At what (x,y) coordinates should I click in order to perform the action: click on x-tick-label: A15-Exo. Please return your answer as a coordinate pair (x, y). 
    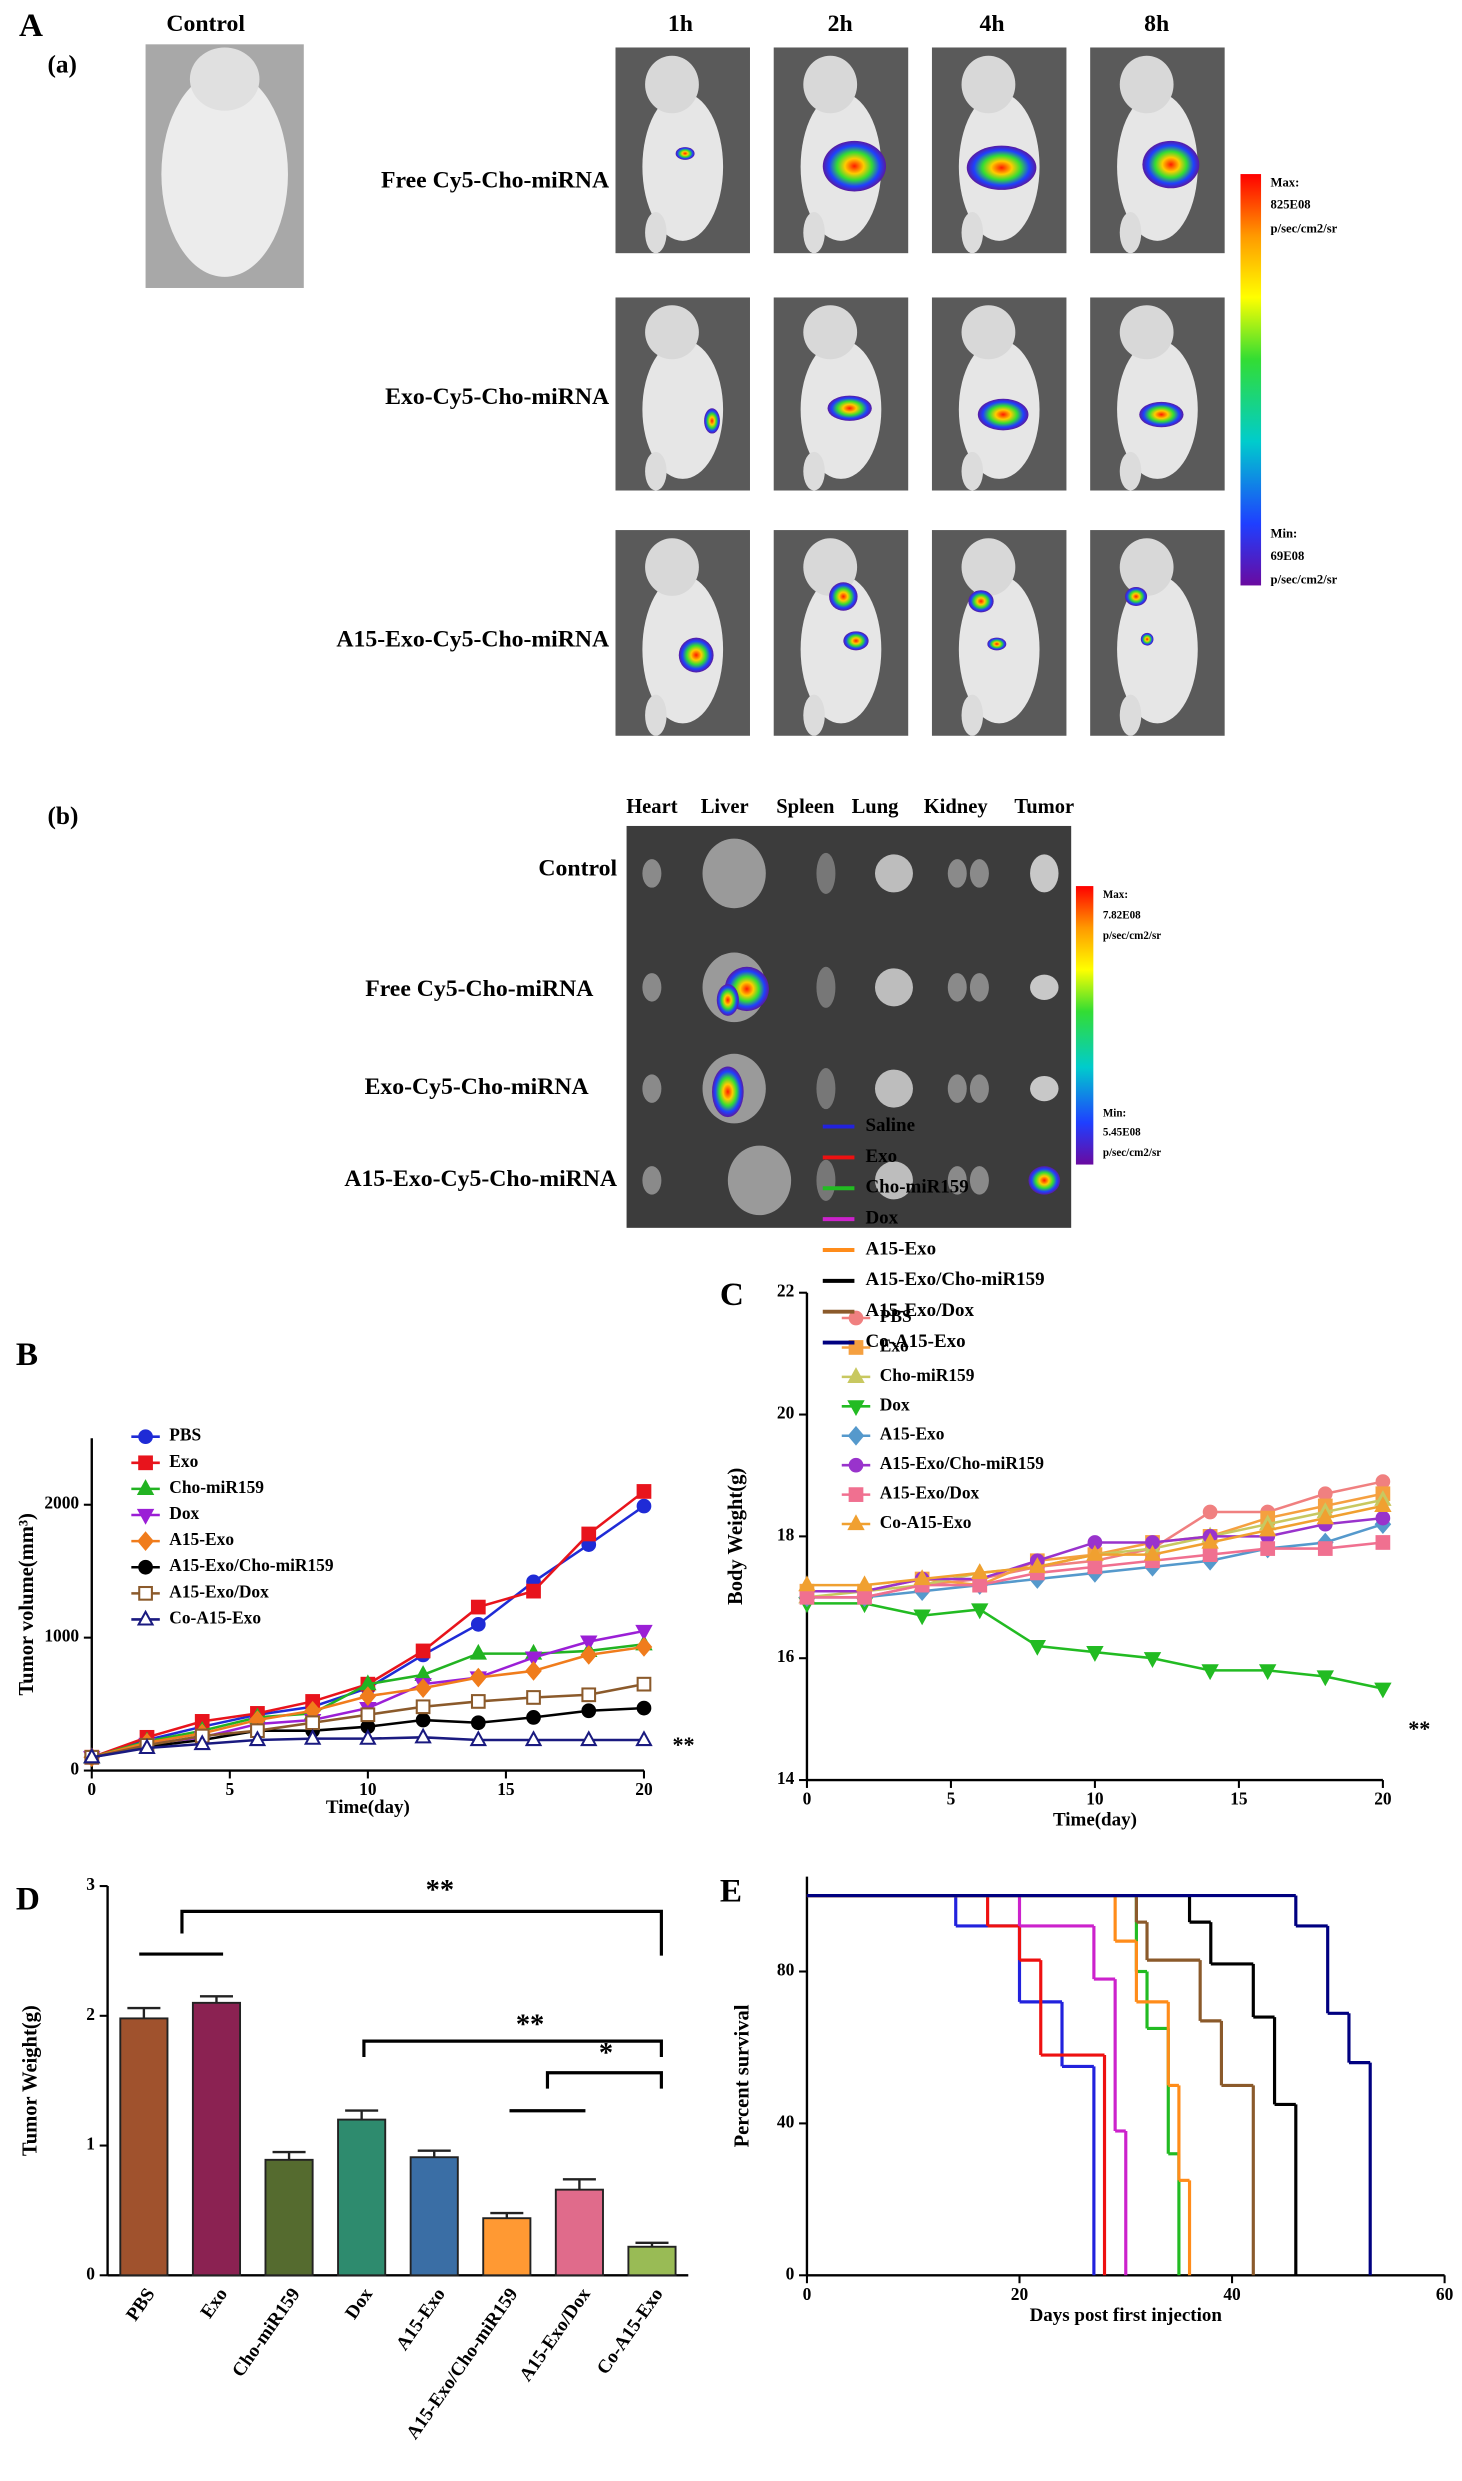
    Looking at the image, I should click on (421, 2319).